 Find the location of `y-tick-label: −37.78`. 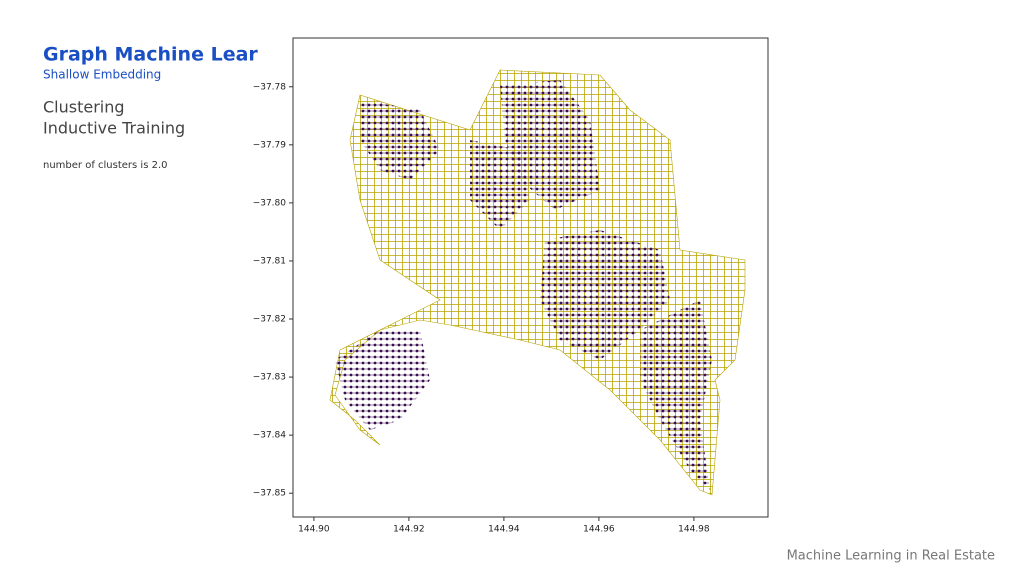

y-tick-label: −37.78 is located at coordinates (270, 87).